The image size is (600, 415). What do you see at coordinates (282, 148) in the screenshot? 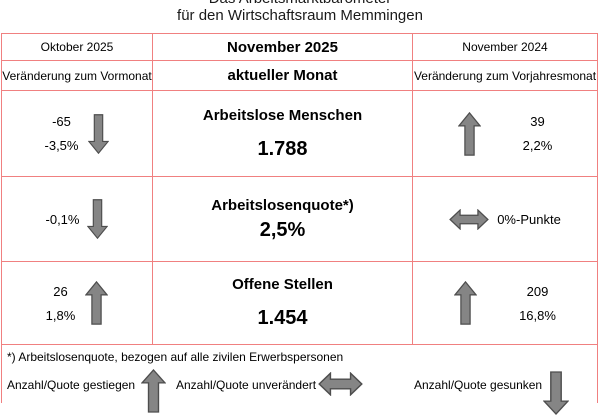
I see `metric-value: 1.788` at bounding box center [282, 148].